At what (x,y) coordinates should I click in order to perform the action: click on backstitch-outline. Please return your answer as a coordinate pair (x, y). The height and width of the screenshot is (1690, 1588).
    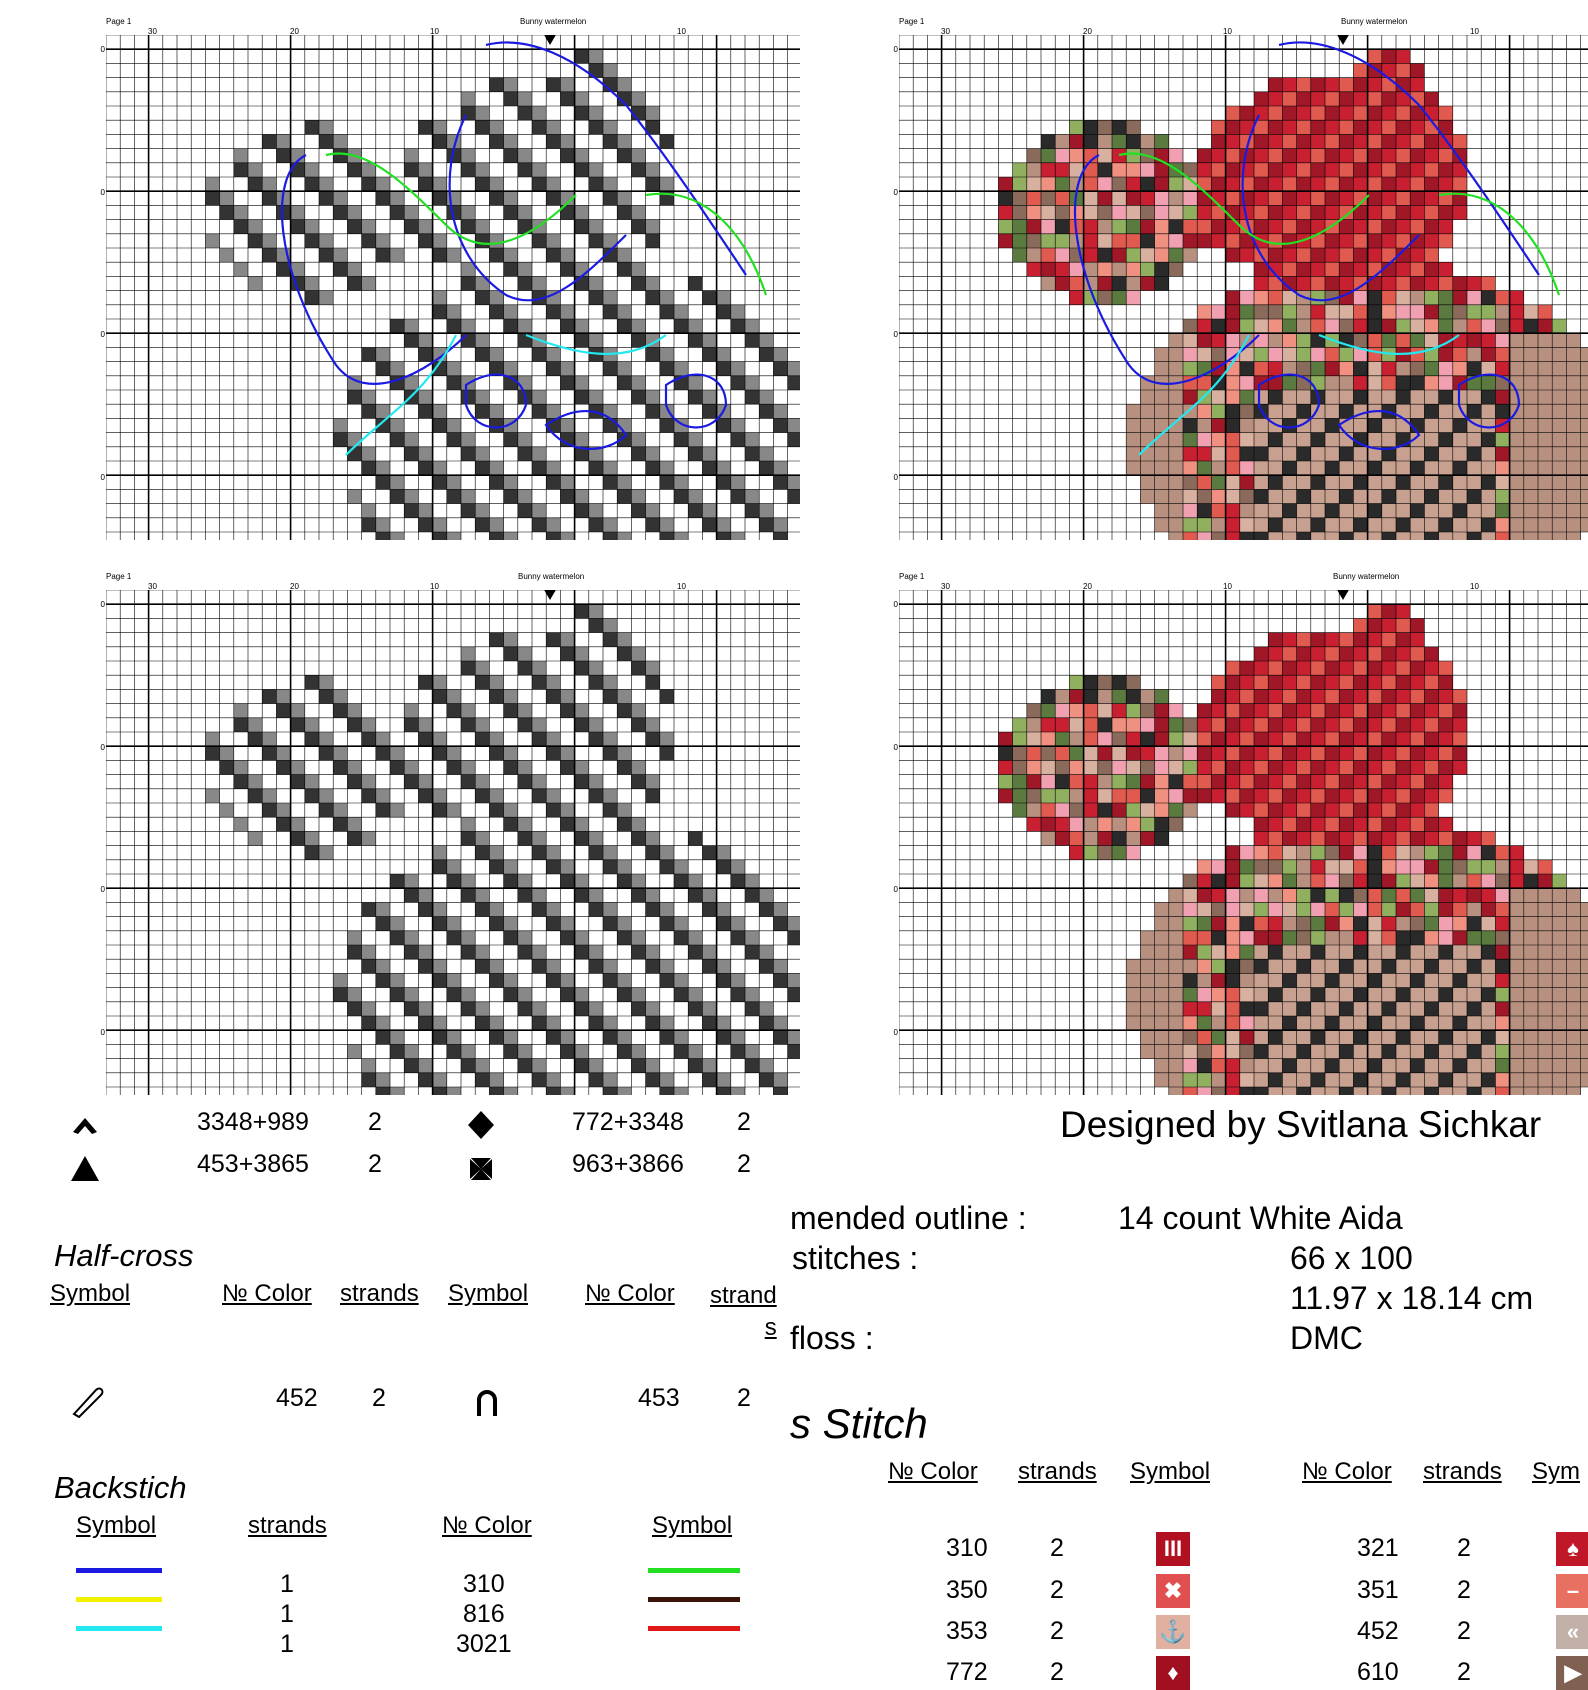
    Looking at the image, I should click on (1489, 401).